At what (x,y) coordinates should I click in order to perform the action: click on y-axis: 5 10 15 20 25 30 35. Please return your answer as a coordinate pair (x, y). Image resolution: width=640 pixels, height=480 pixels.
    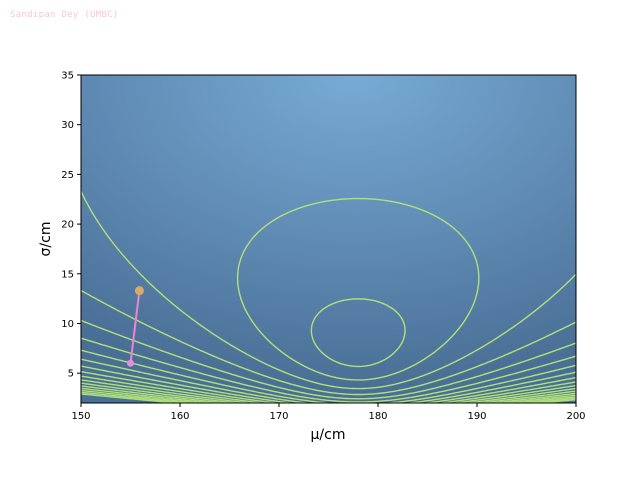
    Looking at the image, I should click on (71, 225).